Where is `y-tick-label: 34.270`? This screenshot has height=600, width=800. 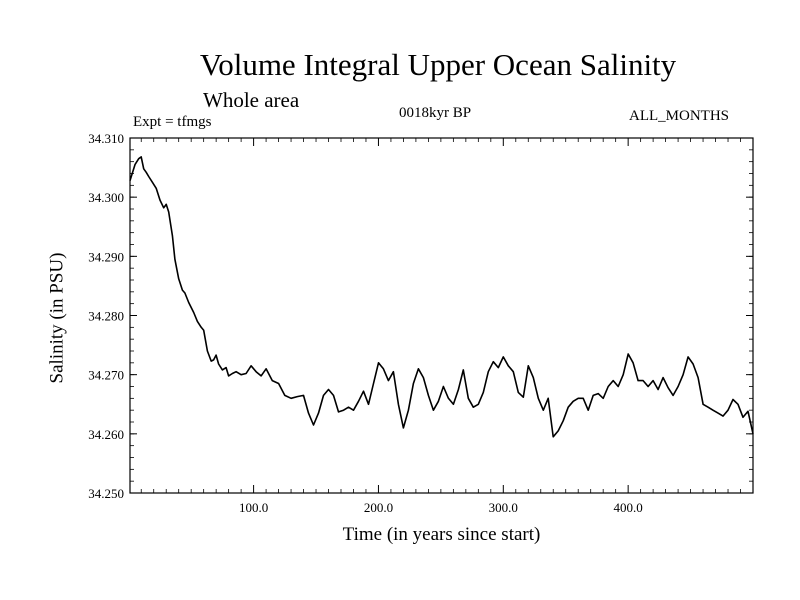 y-tick-label: 34.270 is located at coordinates (106, 375).